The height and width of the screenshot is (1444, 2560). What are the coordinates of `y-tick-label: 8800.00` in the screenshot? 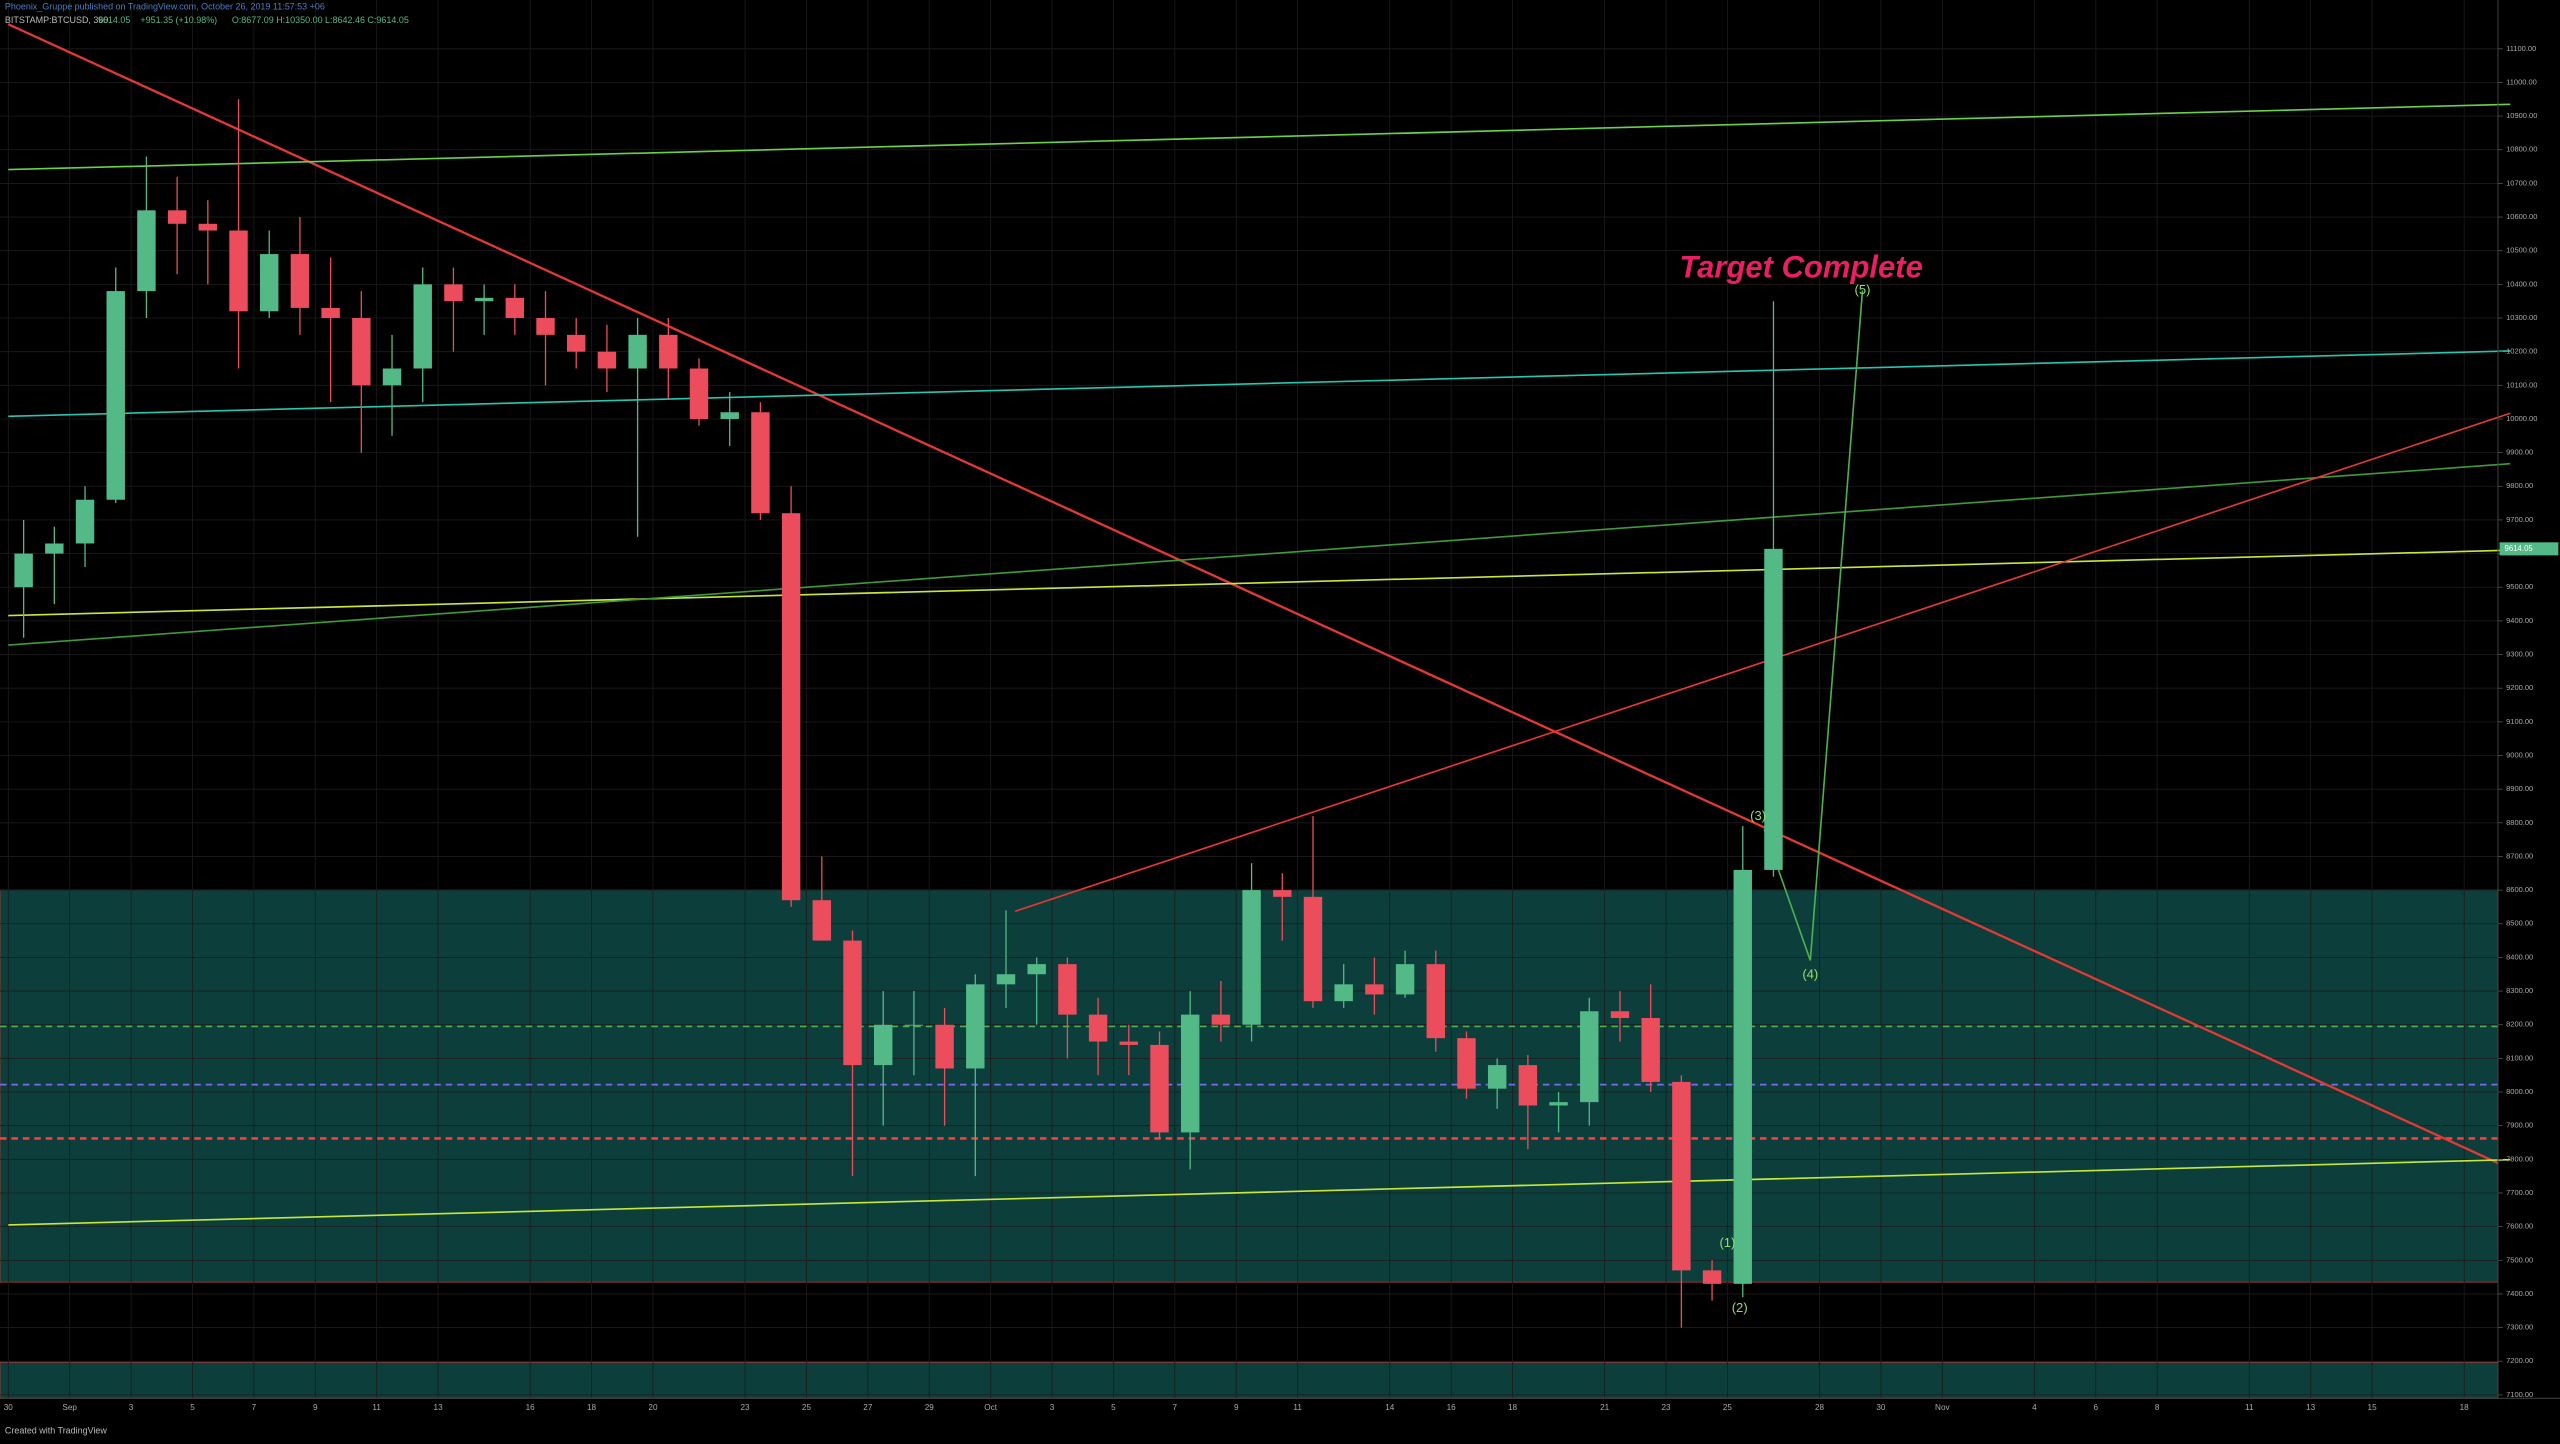 It's located at (2519, 822).